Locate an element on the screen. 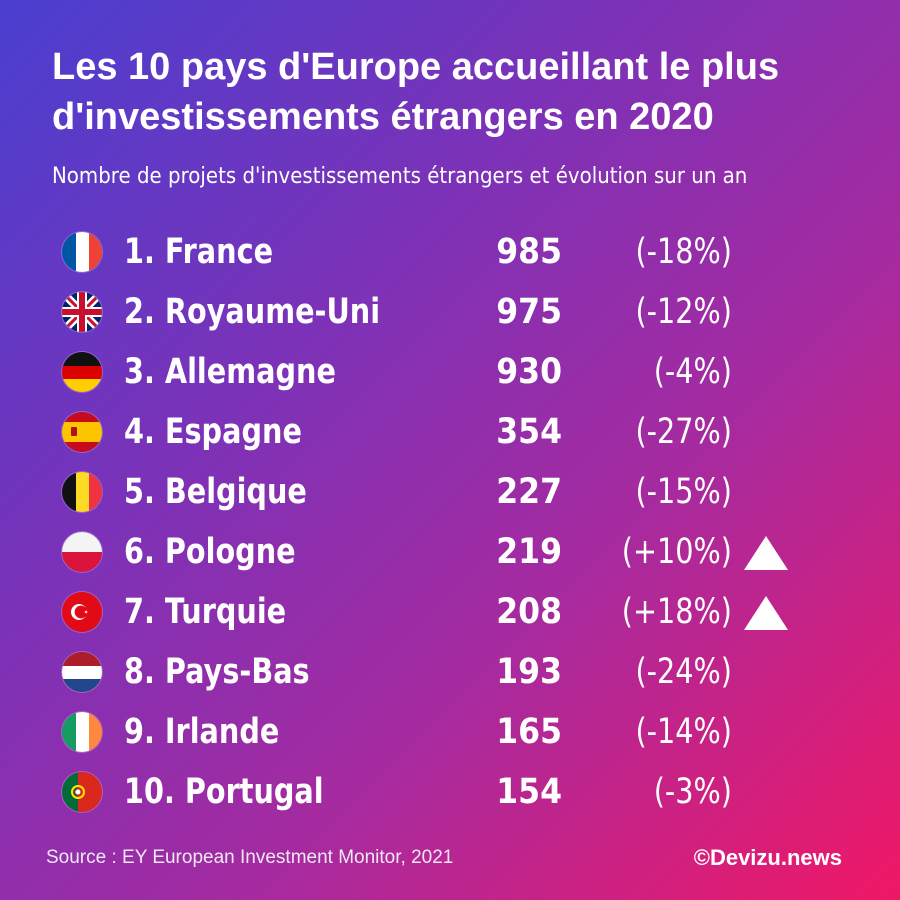 Image resolution: width=900 pixels, height=900 pixels. france-flag-icon is located at coordinates (82, 252).